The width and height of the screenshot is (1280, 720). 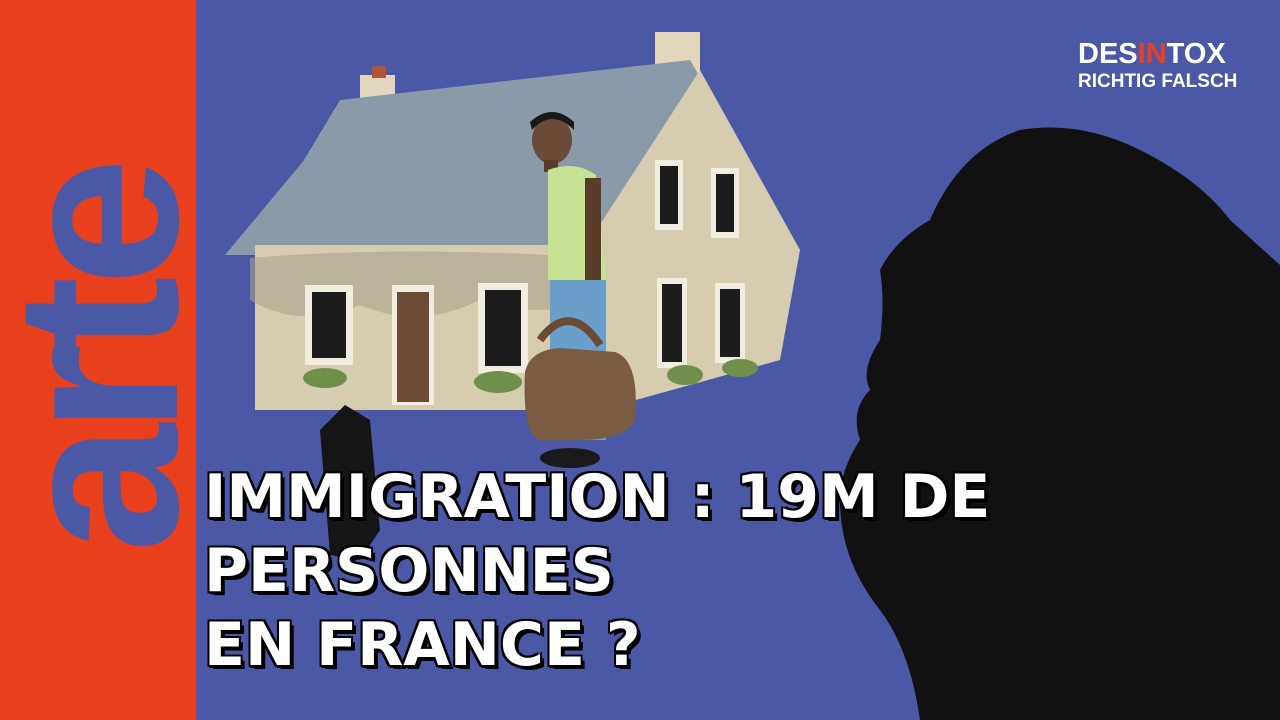 I want to click on desintox-part-b: IN, so click(x=1152, y=54).